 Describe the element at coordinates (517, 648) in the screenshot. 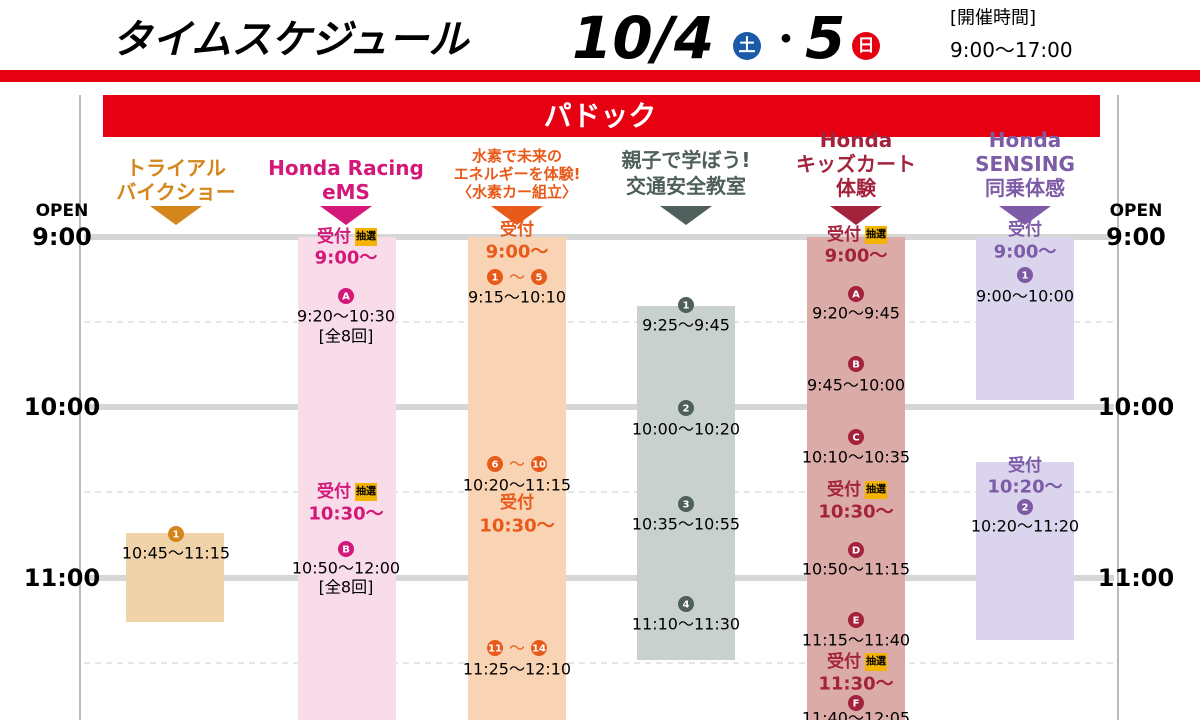

I see `range-sep: 〜` at that location.